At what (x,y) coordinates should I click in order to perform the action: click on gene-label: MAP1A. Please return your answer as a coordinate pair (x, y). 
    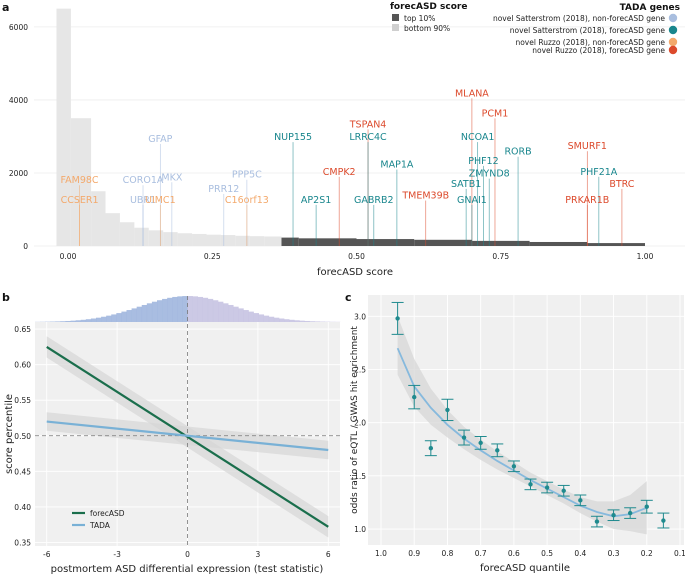
    Looking at the image, I should click on (396, 164).